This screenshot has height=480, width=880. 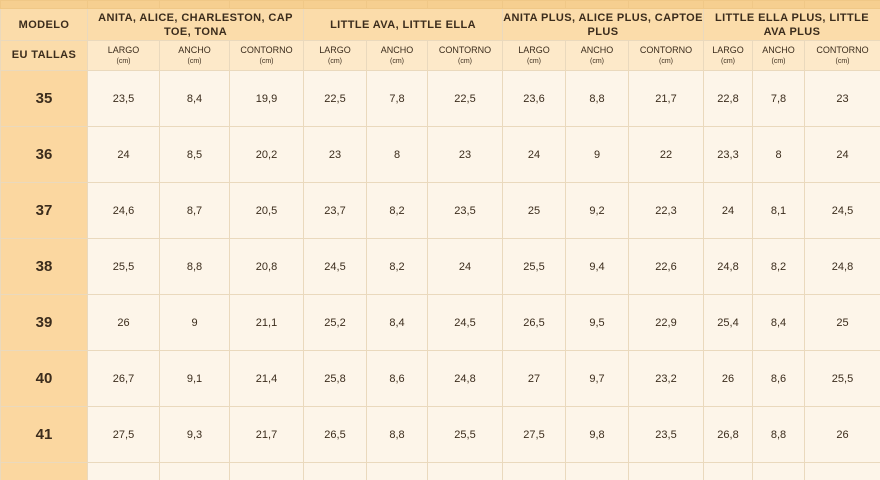 I want to click on measure-cell: 8,5, so click(x=194, y=154).